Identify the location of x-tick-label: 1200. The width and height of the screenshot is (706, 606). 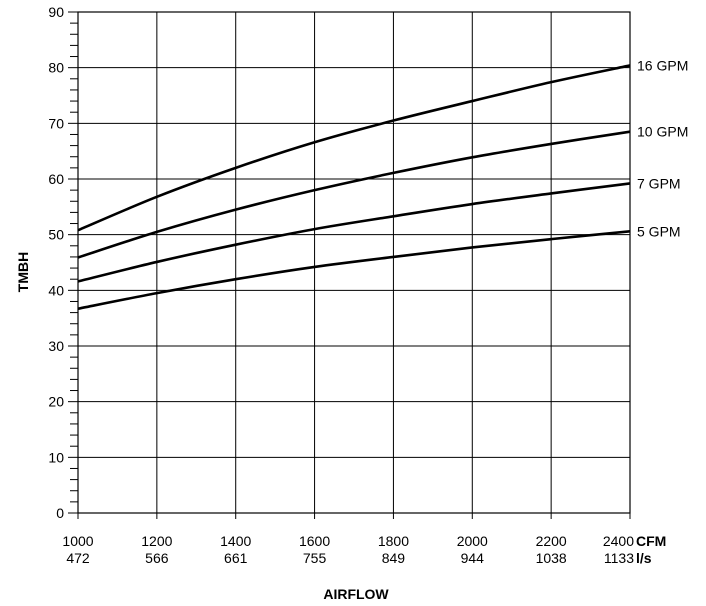
(156, 541).